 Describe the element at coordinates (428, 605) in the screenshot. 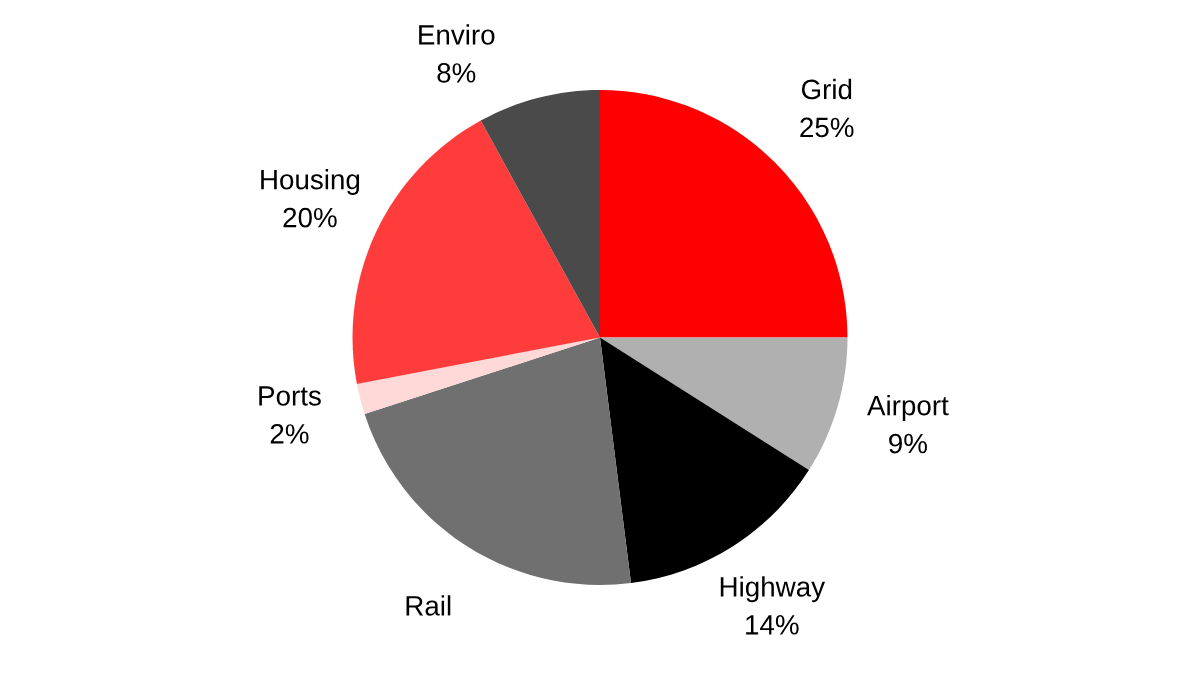

I see `slice-label: Rail` at that location.